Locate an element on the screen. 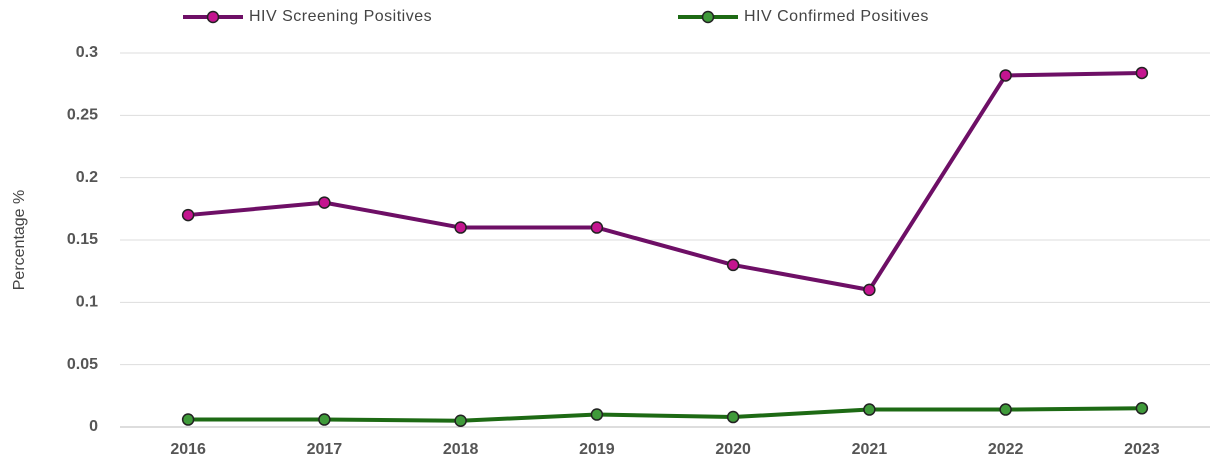  series-line is located at coordinates (665, 414).